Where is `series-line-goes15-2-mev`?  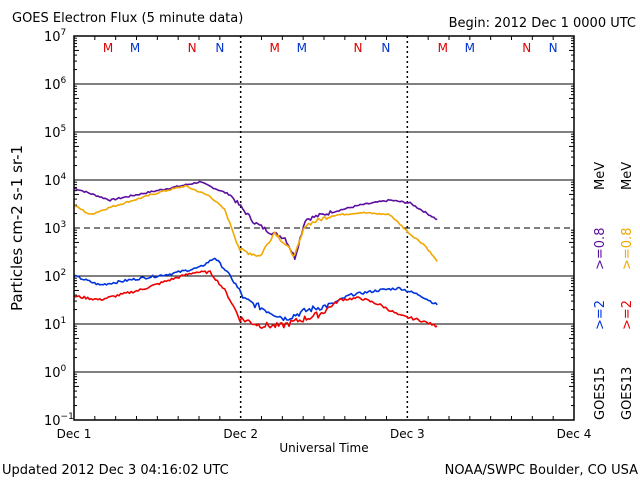 series-line-goes15-2-mev is located at coordinates (255, 289).